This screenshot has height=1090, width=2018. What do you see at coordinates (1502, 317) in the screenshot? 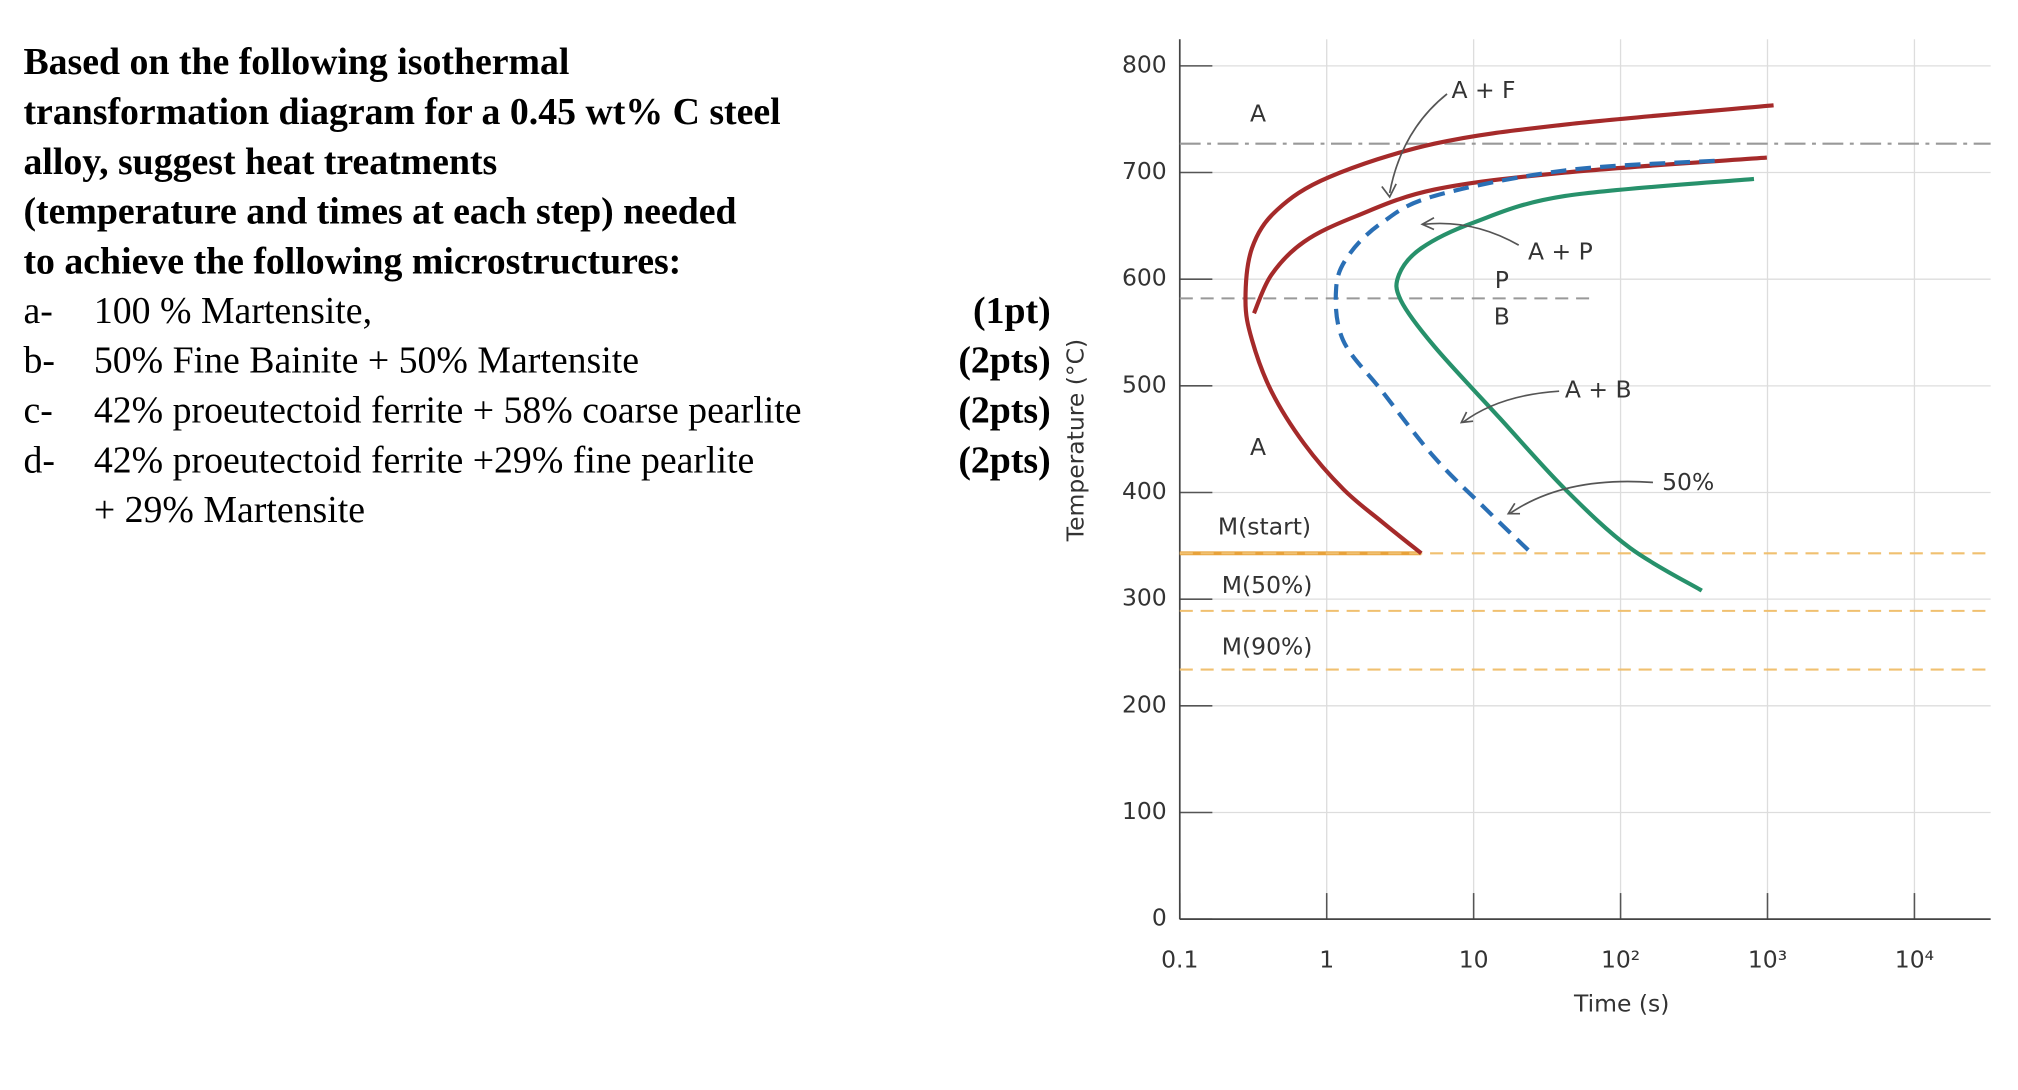
I see `annotation: B` at bounding box center [1502, 317].